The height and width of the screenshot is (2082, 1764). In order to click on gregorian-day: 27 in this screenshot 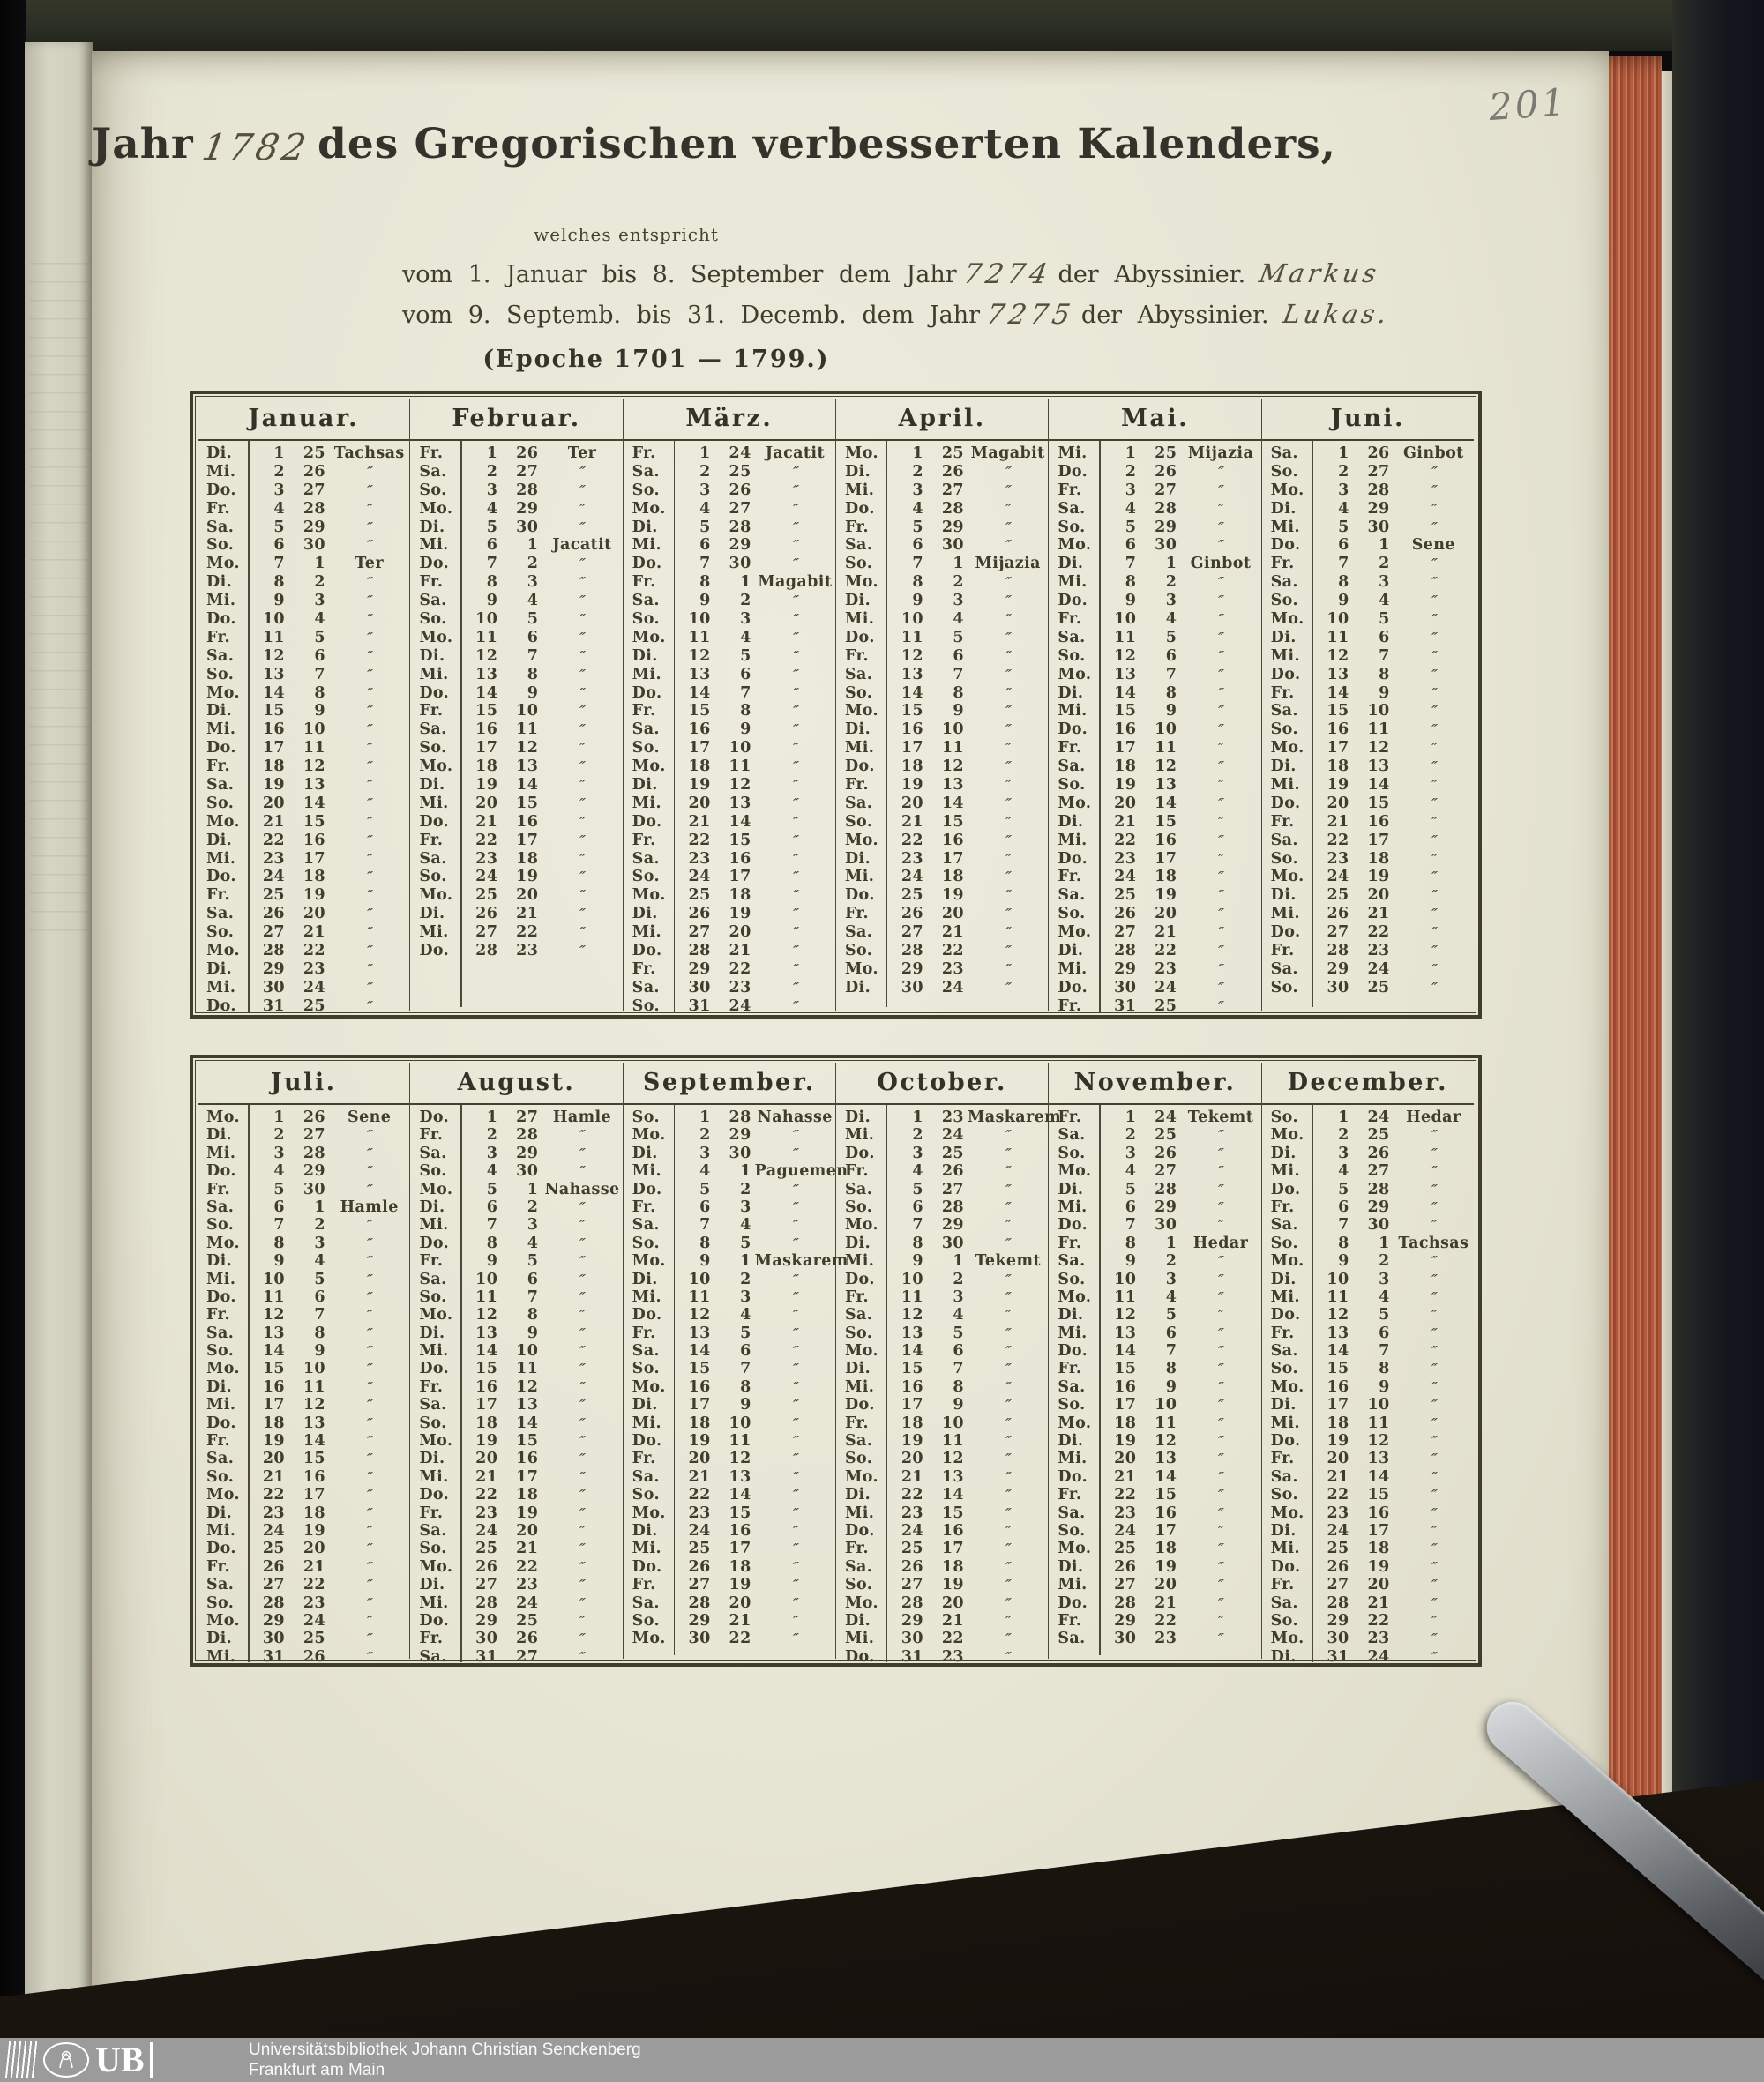, I will do `click(486, 932)`.